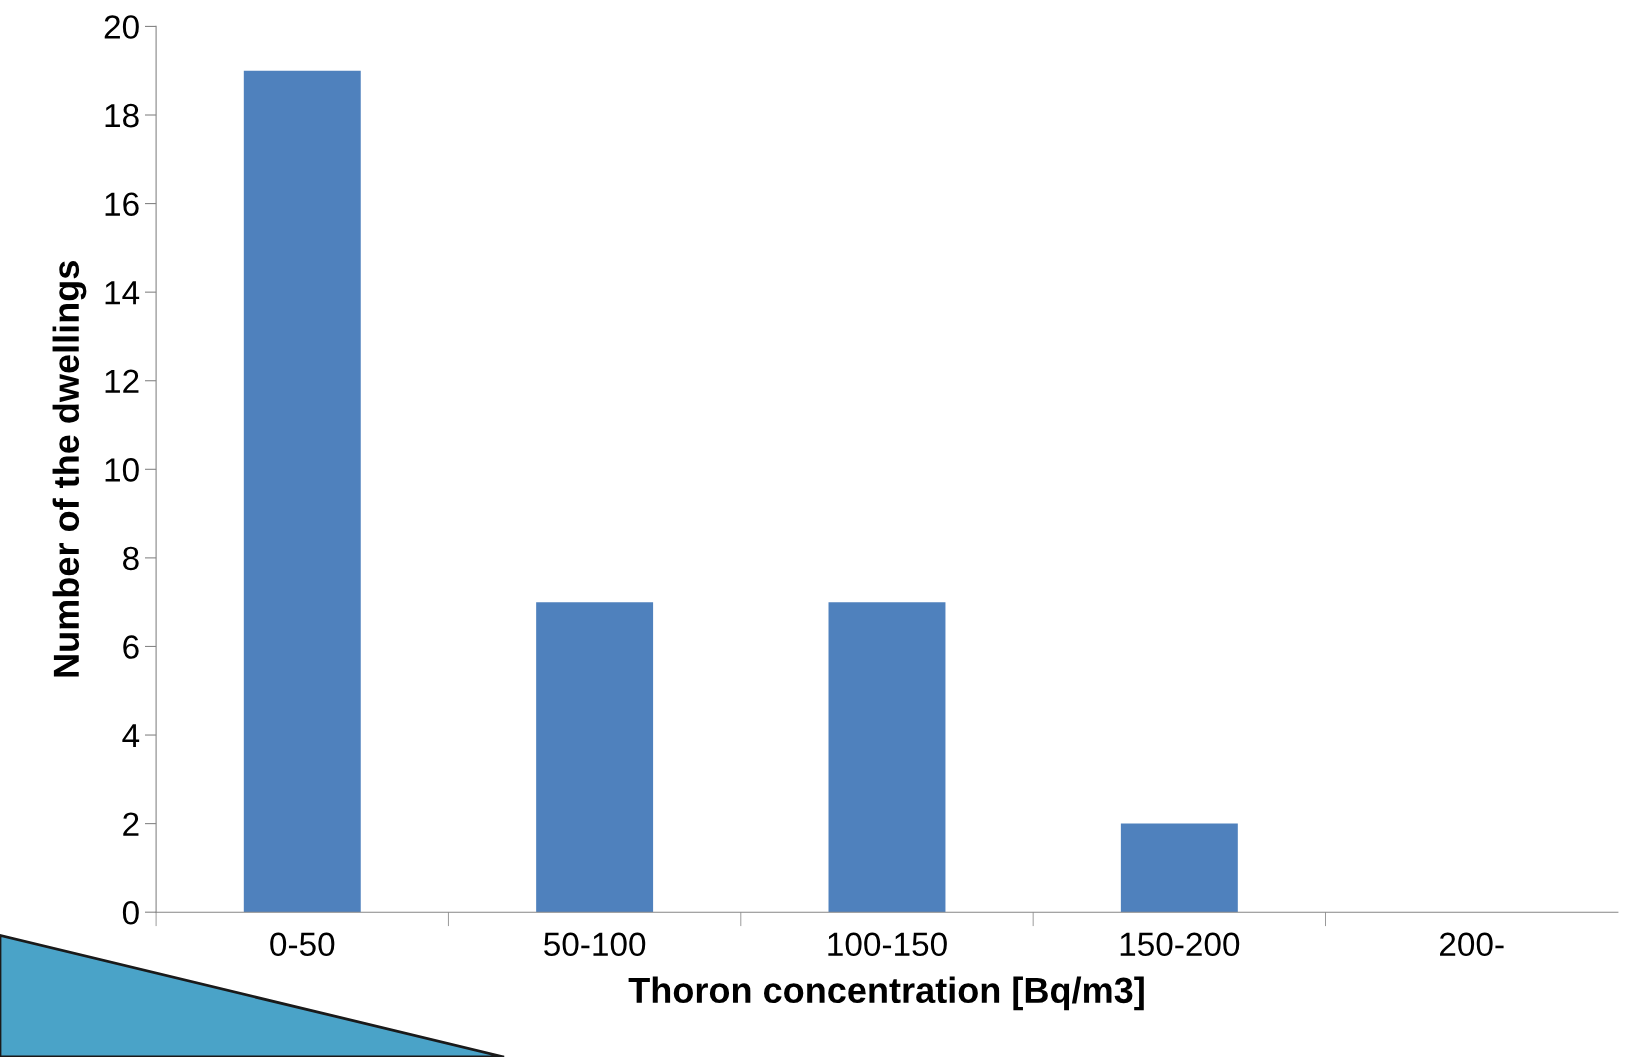 This screenshot has width=1626, height=1057. Describe the element at coordinates (122, 204) in the screenshot. I see `y-tick-label: 16` at that location.